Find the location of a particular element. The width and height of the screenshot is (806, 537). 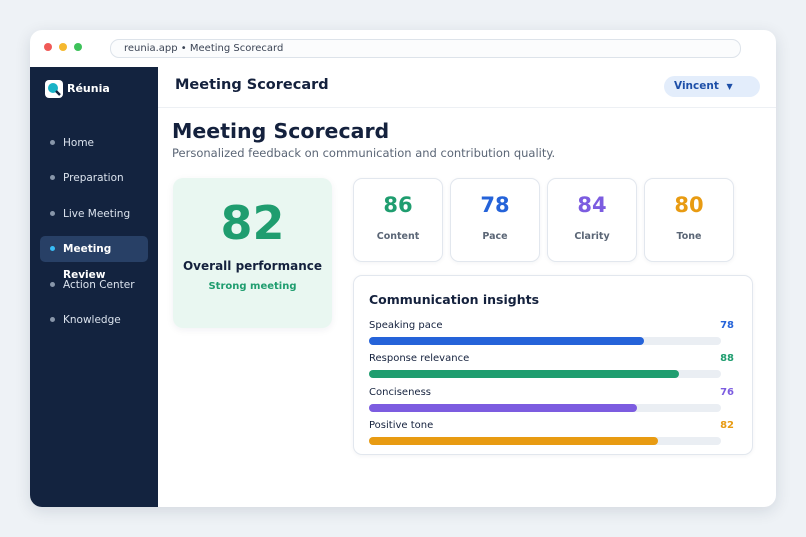

metric-label: Tone is located at coordinates (689, 236).